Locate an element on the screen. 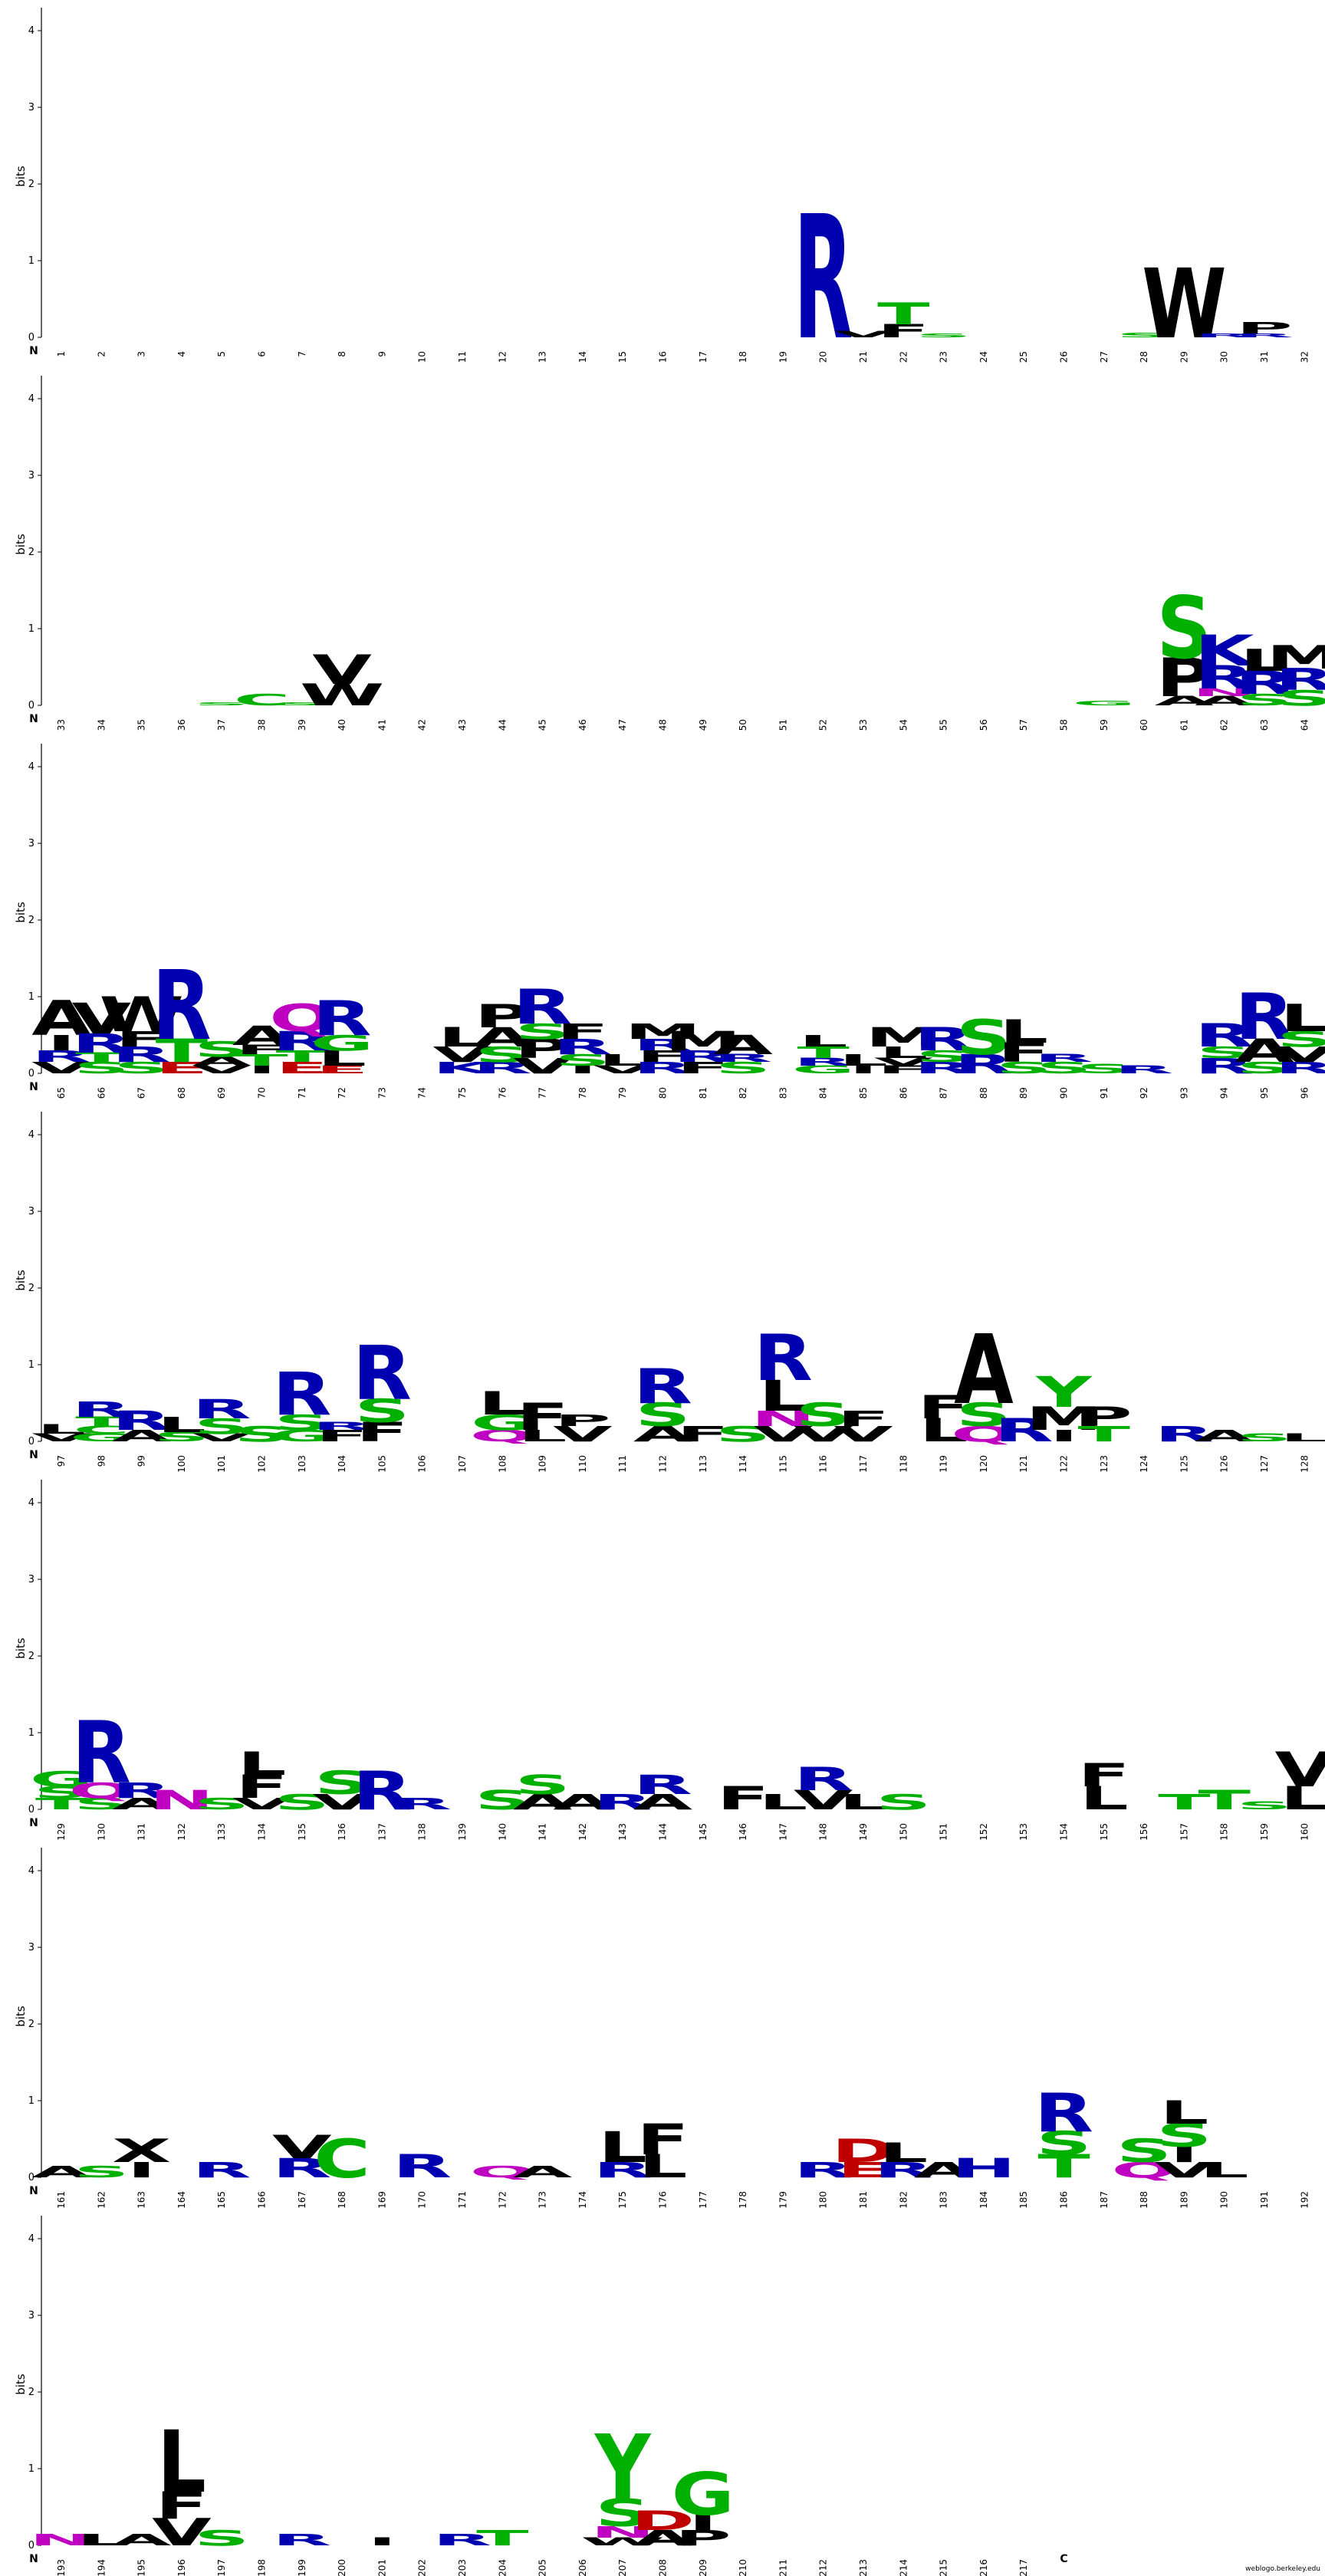  position-label: 151 is located at coordinates (944, 1832).